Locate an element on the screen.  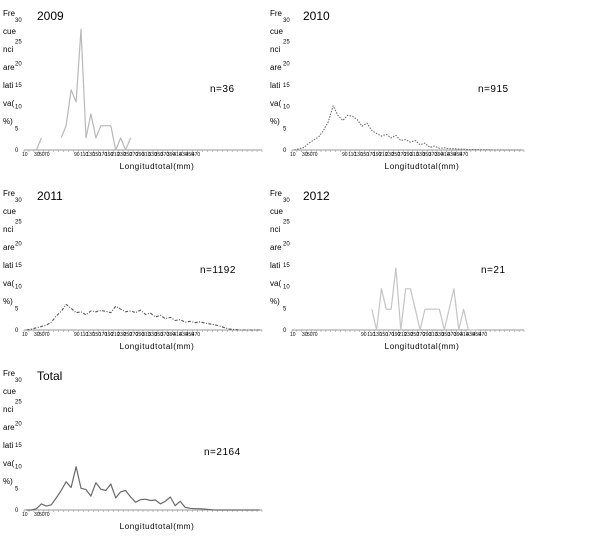
chart-title: 2009 is located at coordinates (50, 16).